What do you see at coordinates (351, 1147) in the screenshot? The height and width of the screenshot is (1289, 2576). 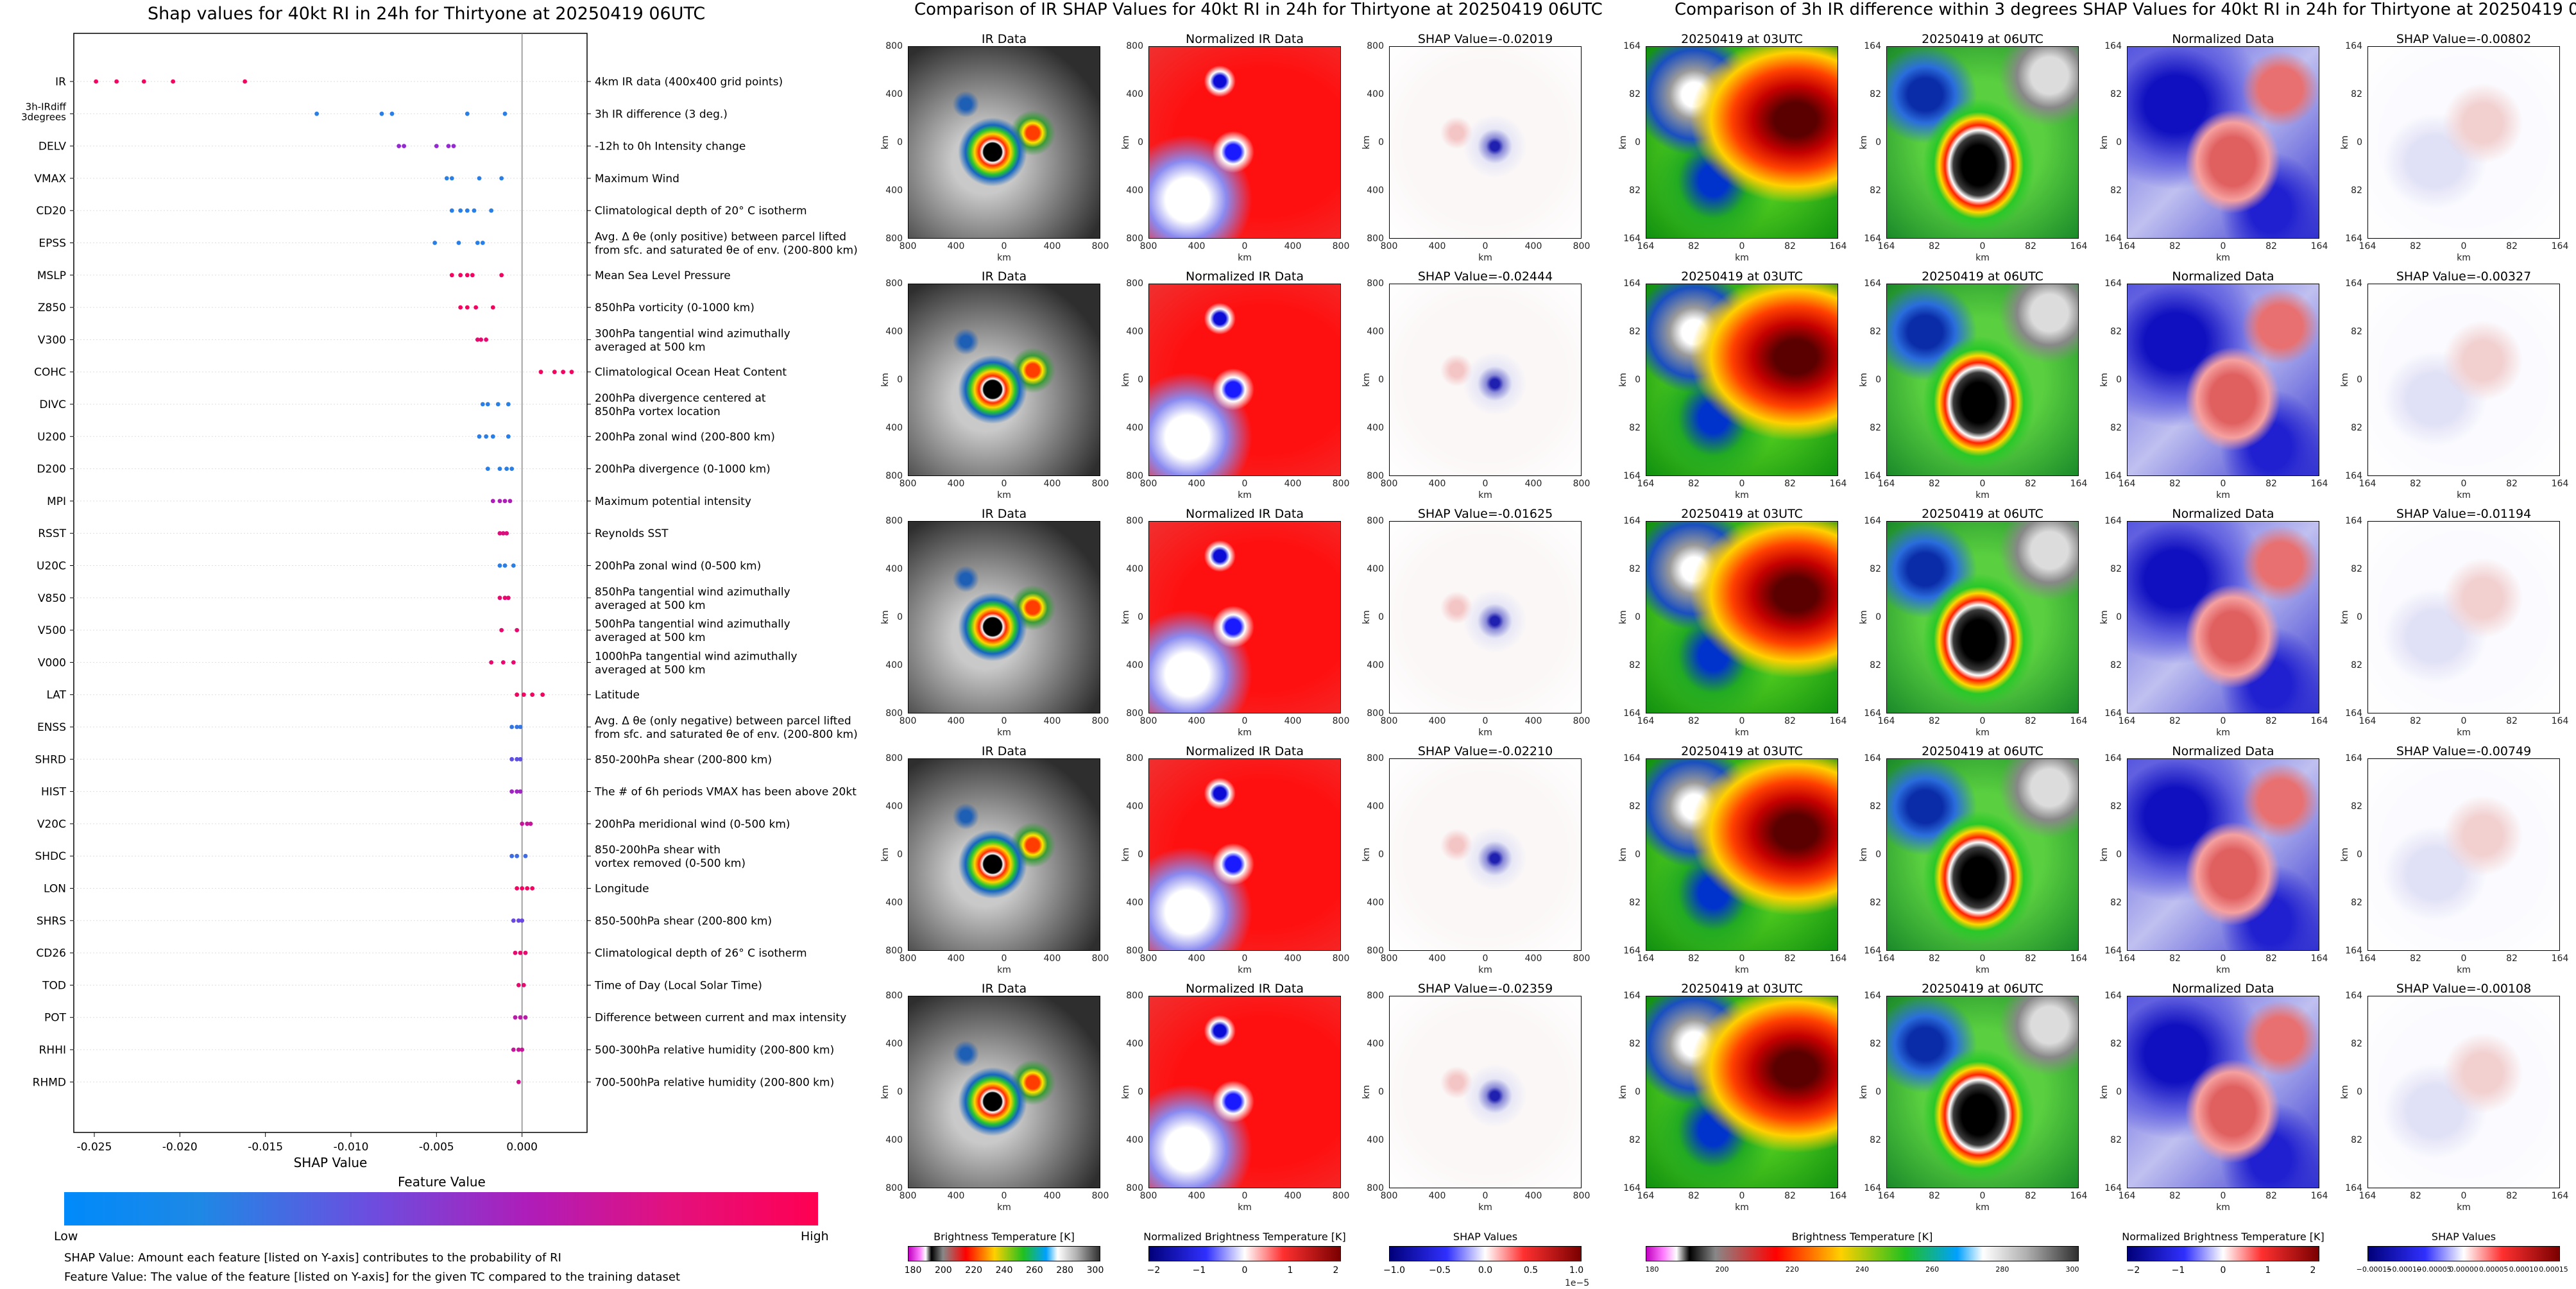 I see `x-tick-label: -0.010` at bounding box center [351, 1147].